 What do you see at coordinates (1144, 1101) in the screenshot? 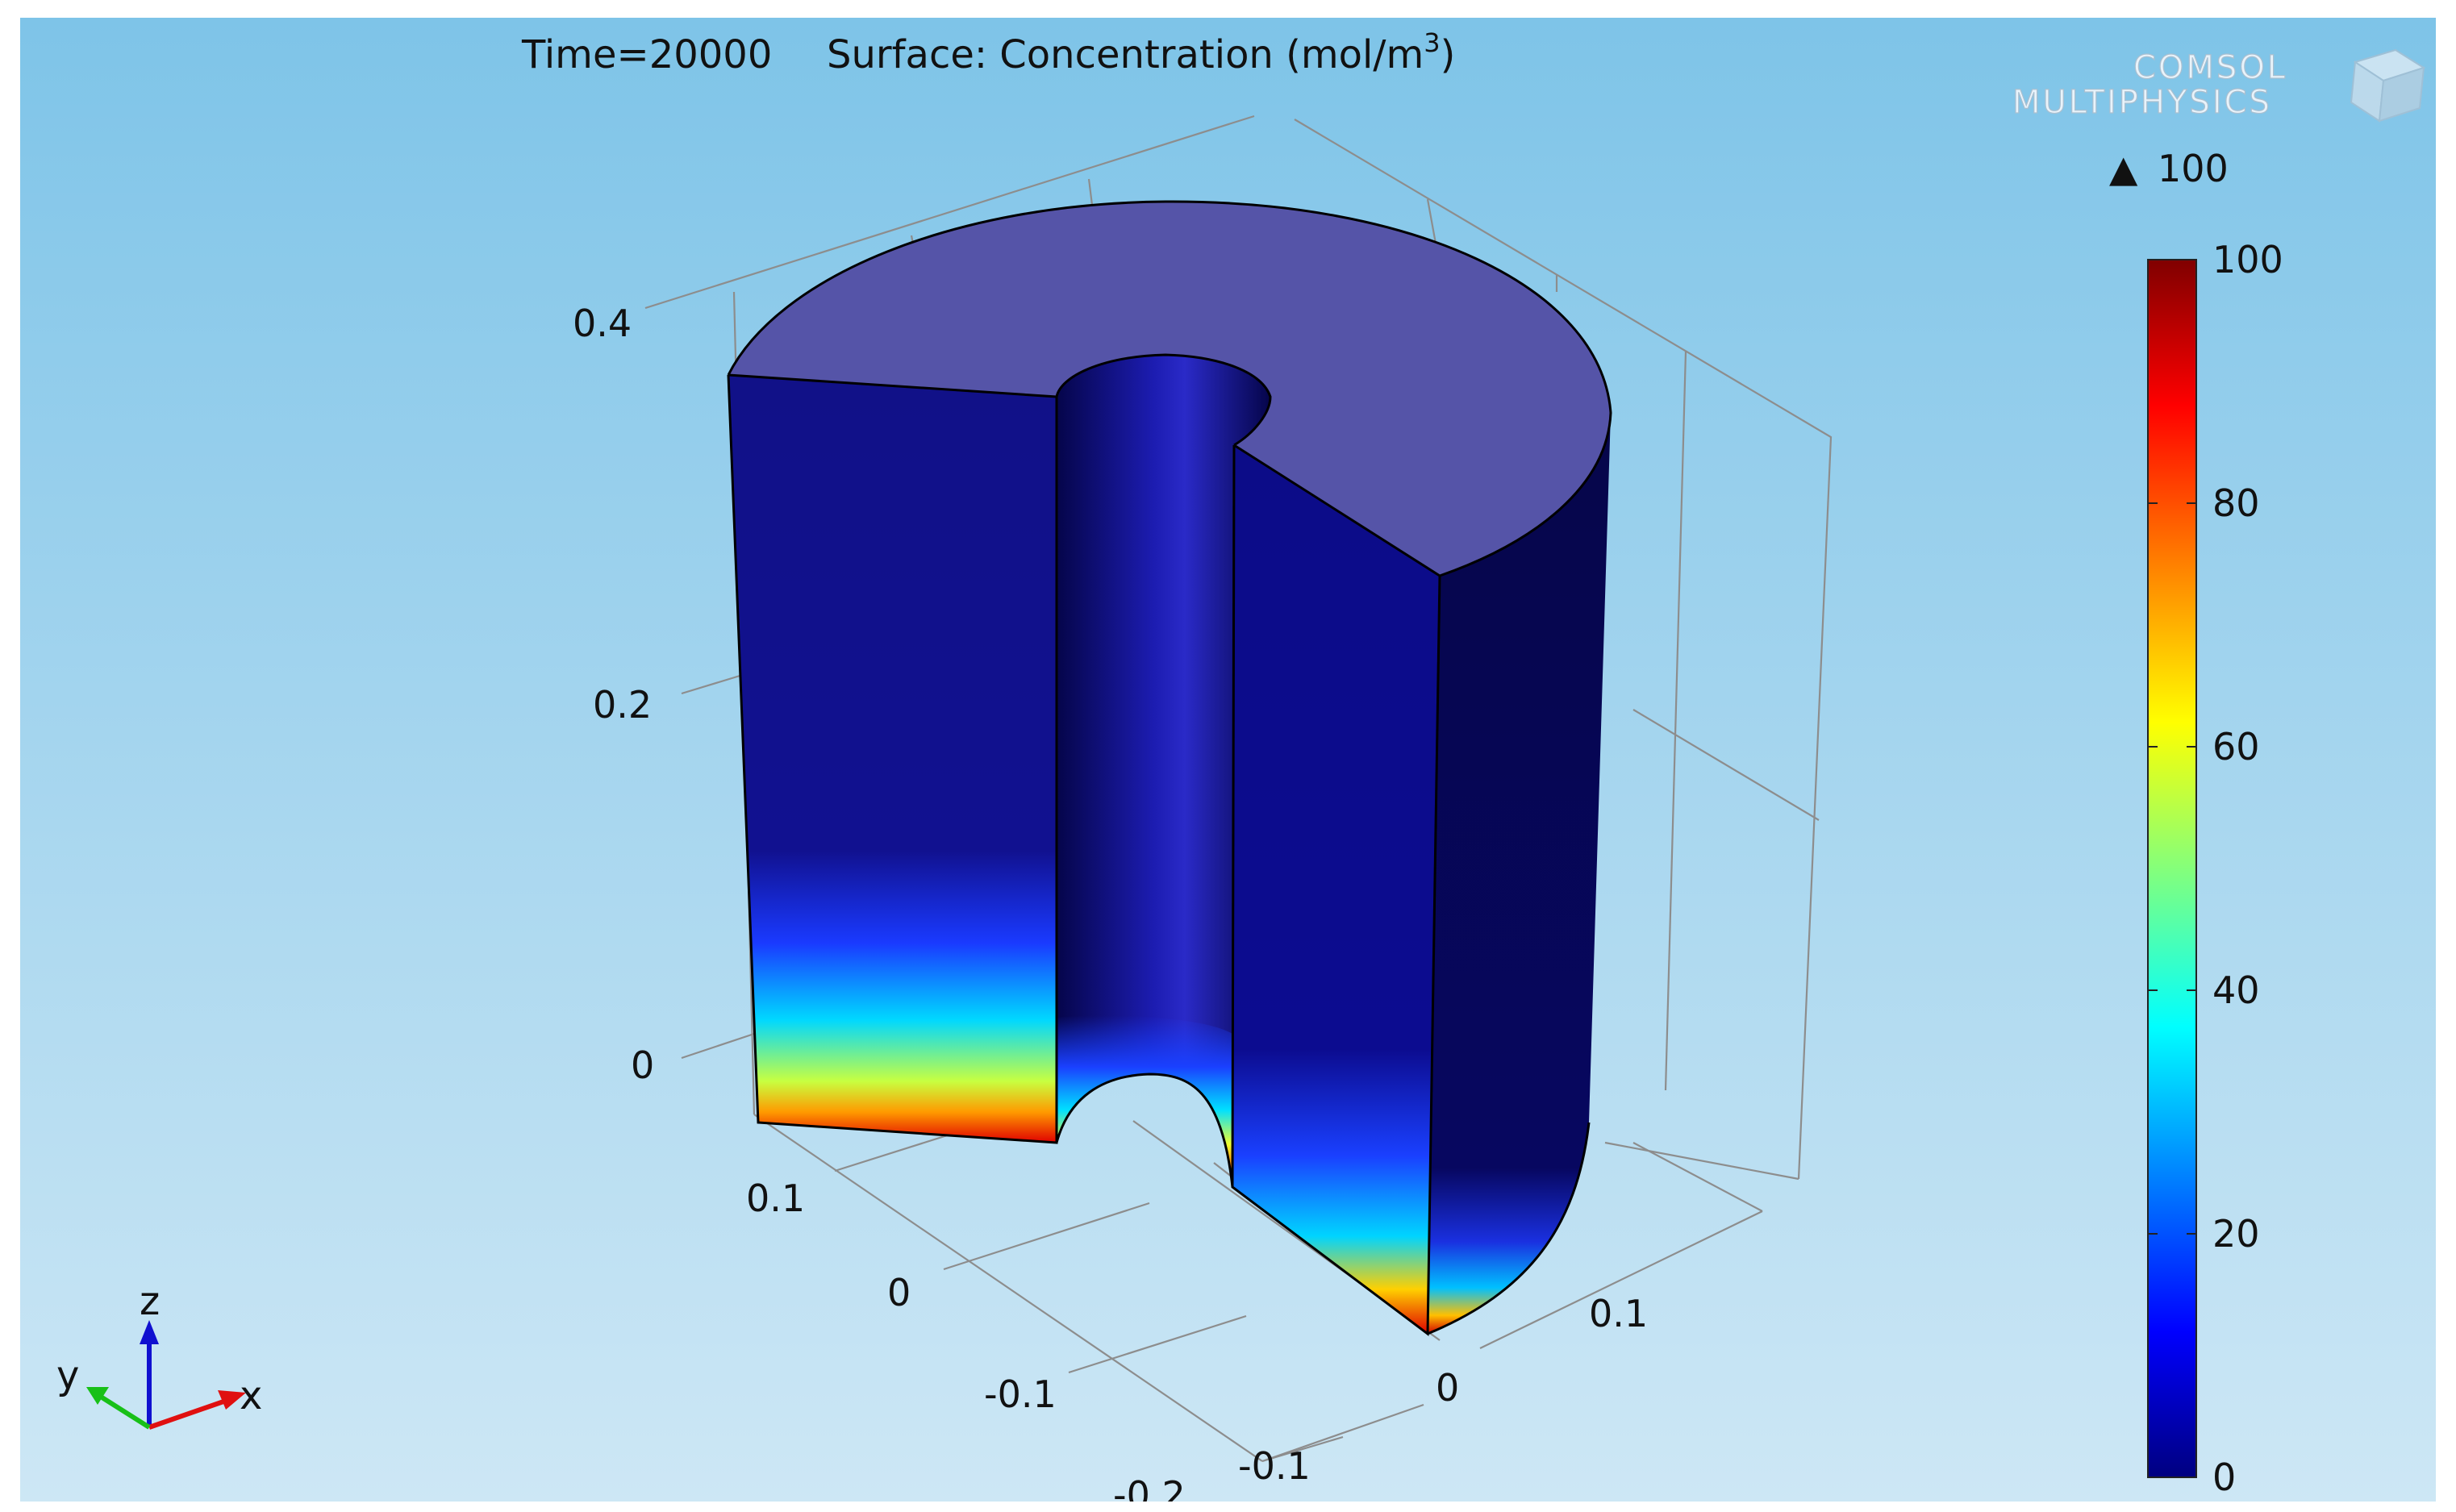
I see `inner-cylinder-heat` at bounding box center [1144, 1101].